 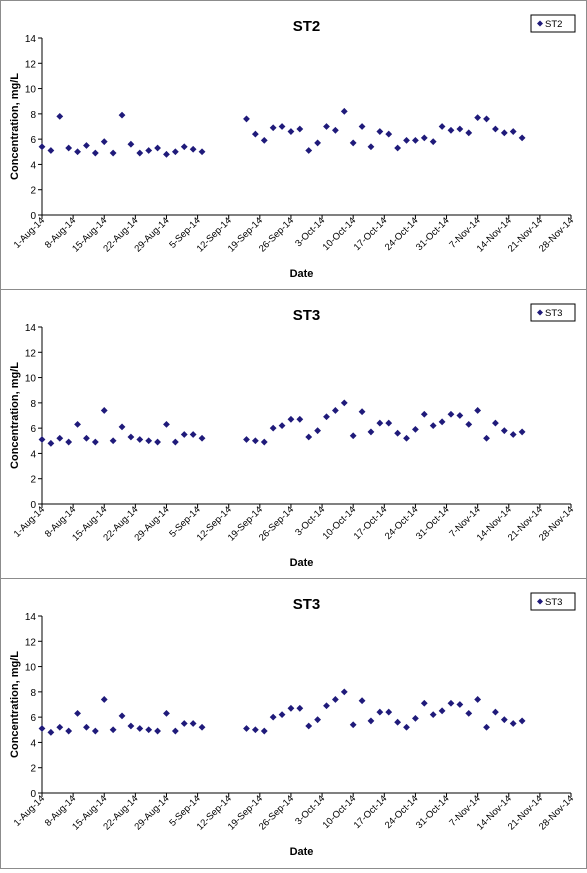 I want to click on legend-marker, so click(x=540, y=312).